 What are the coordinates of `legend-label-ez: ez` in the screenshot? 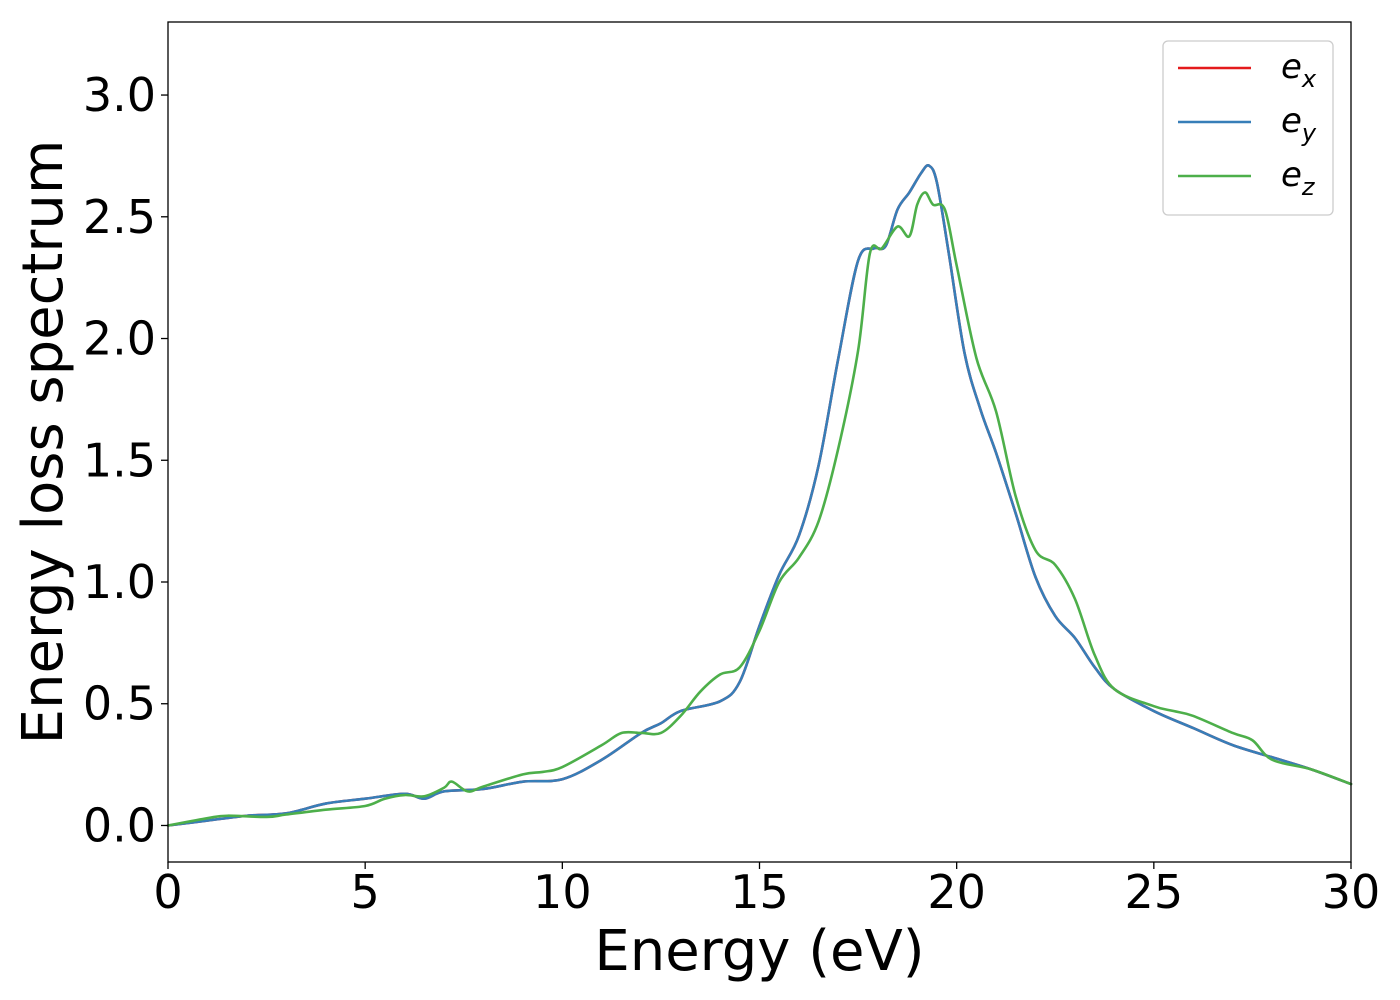 It's located at (1298, 178).